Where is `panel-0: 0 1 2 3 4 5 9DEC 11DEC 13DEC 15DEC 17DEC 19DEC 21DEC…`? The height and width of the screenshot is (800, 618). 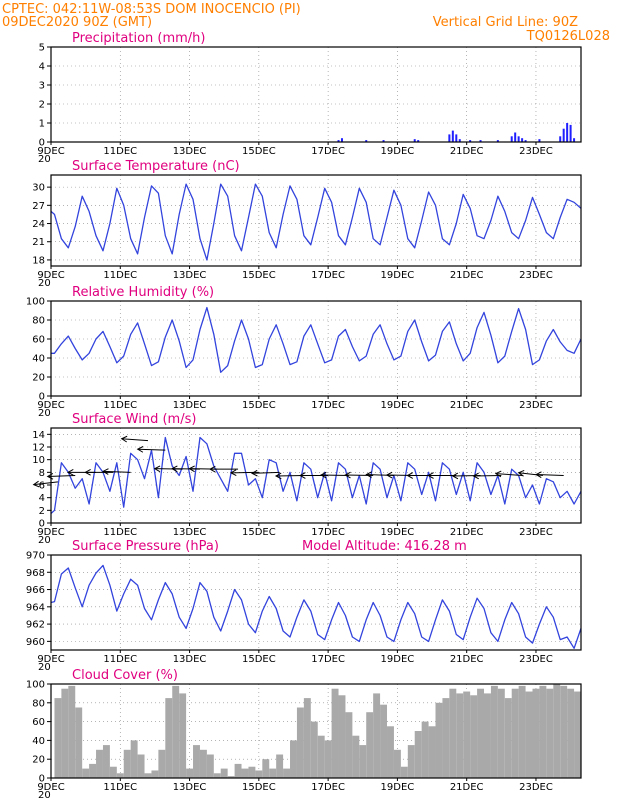
panel-0: 0 1 2 3 4 5 9DEC 11DEC 13DEC 15DEC 17DEC 19DEC 21DEC… is located at coordinates (309, 98).